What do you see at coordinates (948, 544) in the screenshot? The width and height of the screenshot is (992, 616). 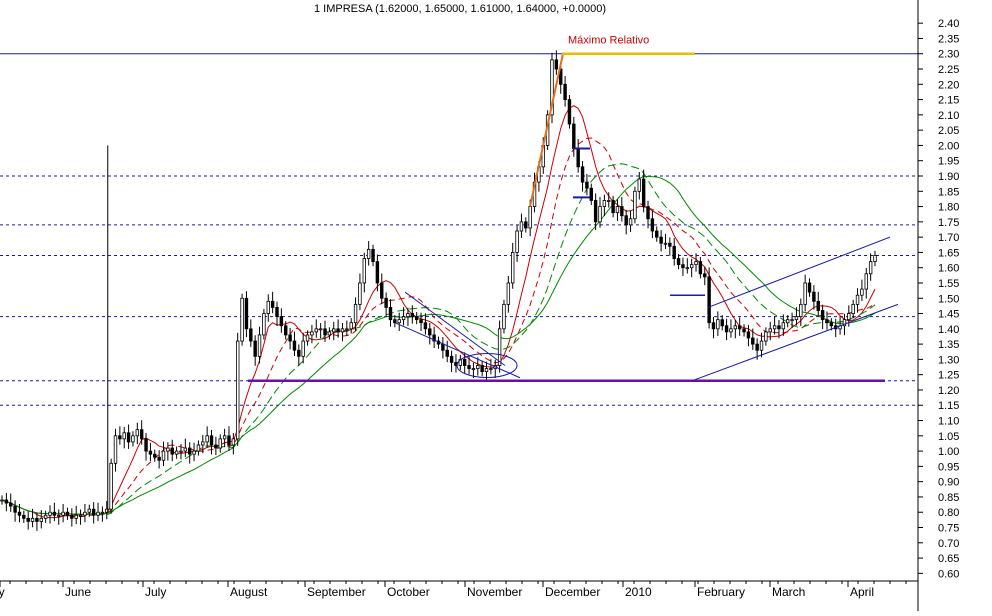 I see `y-tick-label: 0.70` at bounding box center [948, 544].